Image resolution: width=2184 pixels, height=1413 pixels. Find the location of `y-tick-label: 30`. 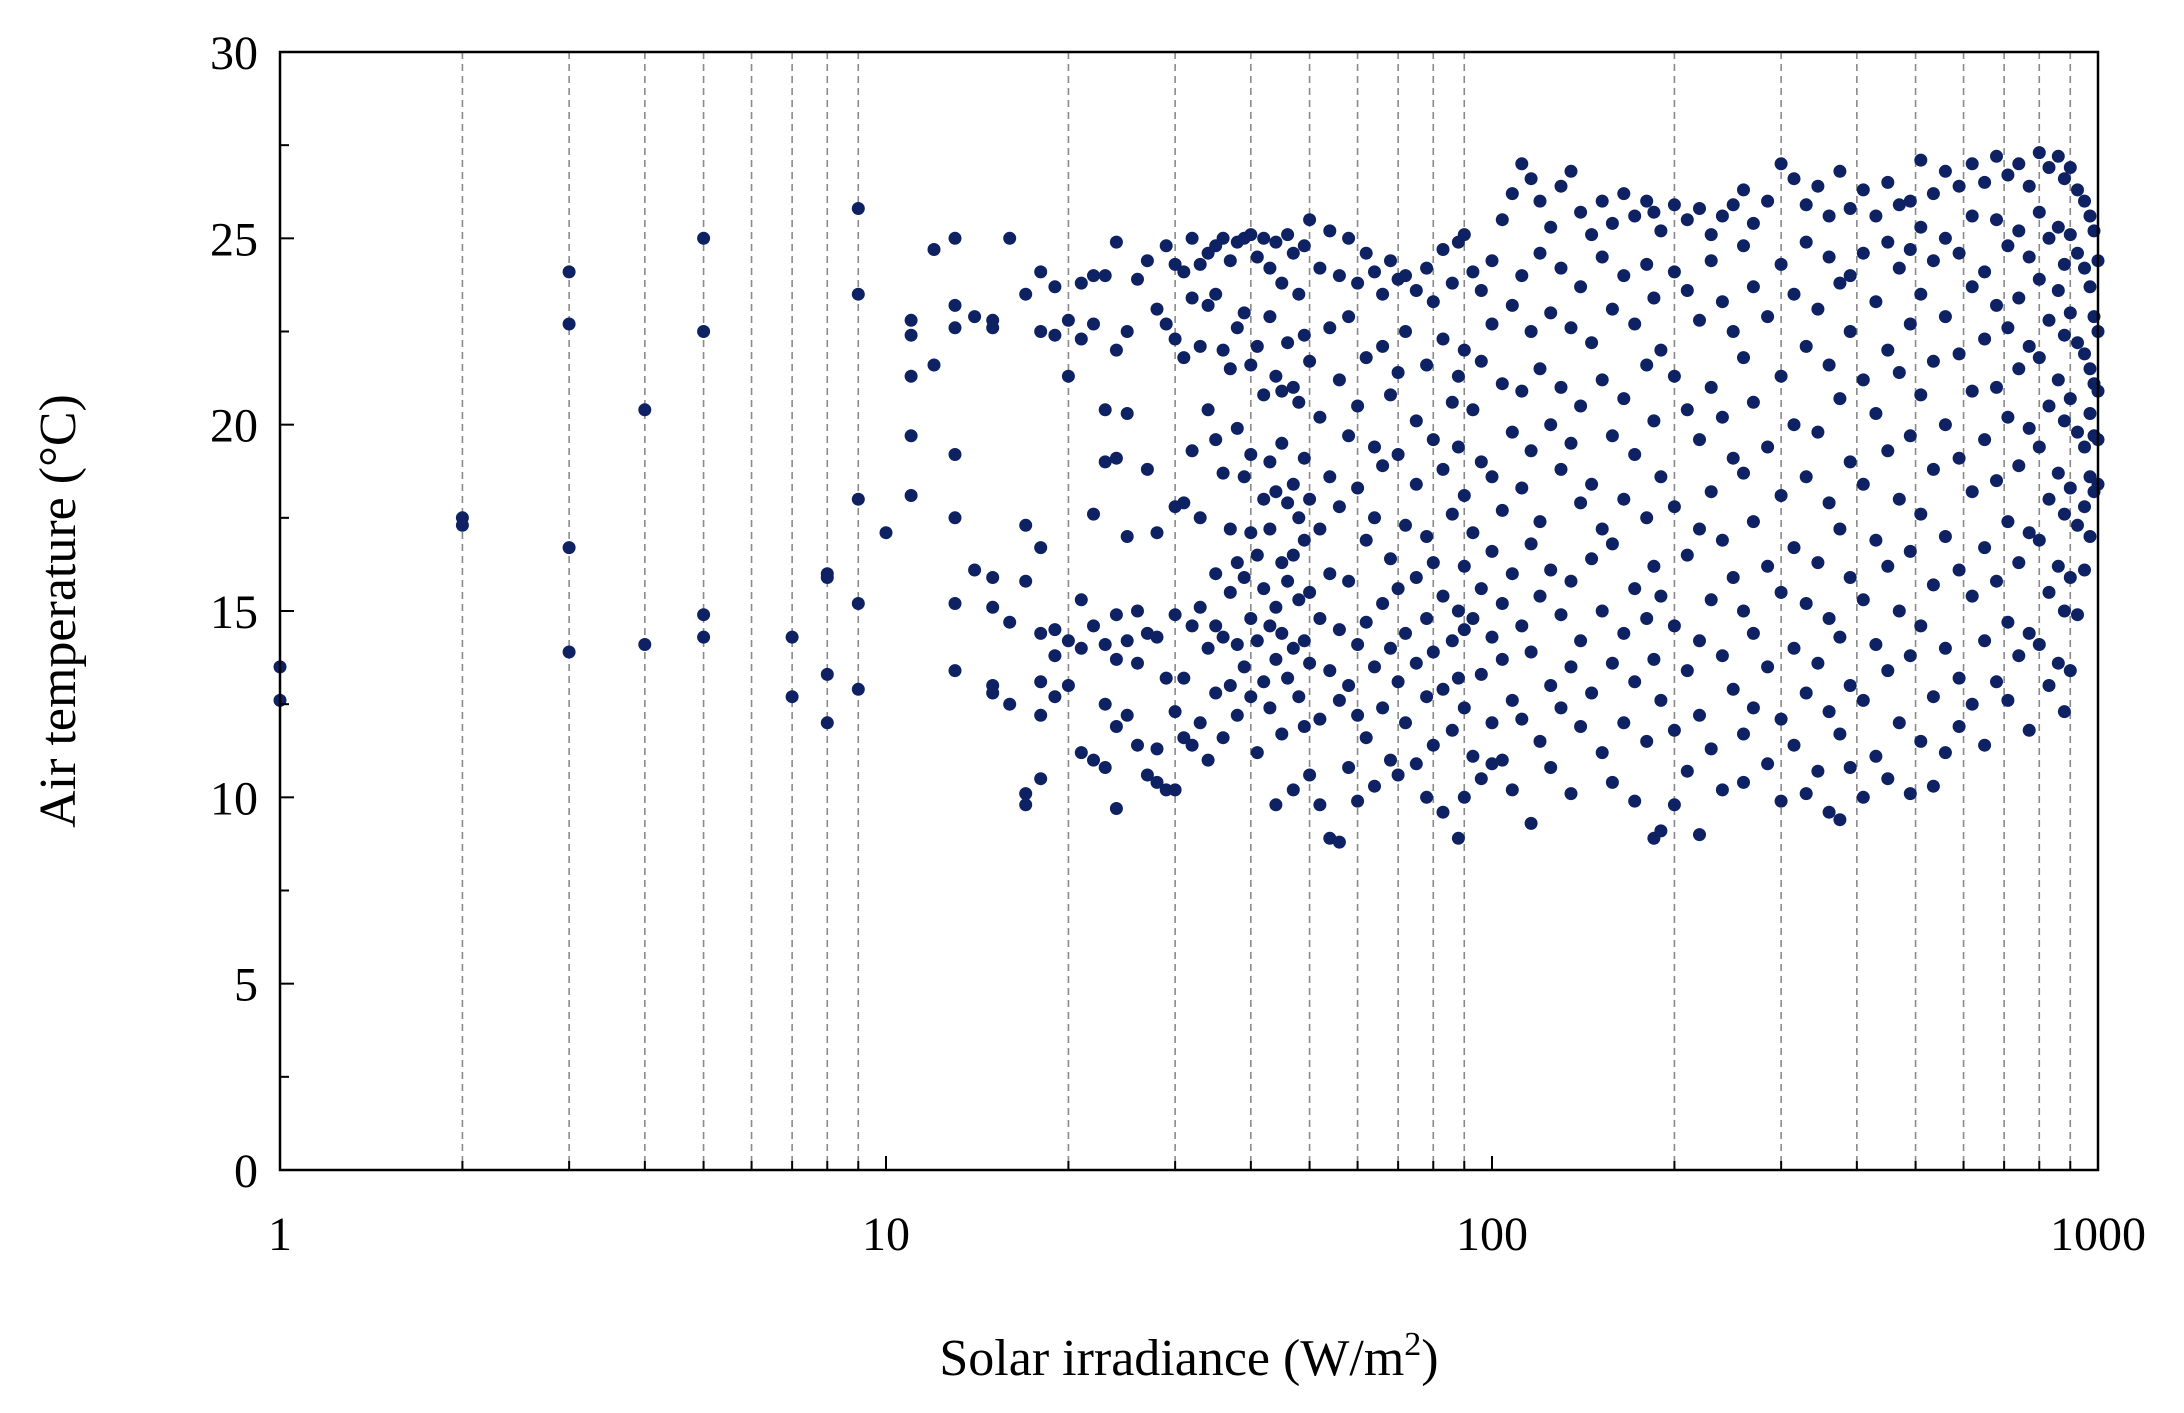

y-tick-label: 30 is located at coordinates (234, 53).